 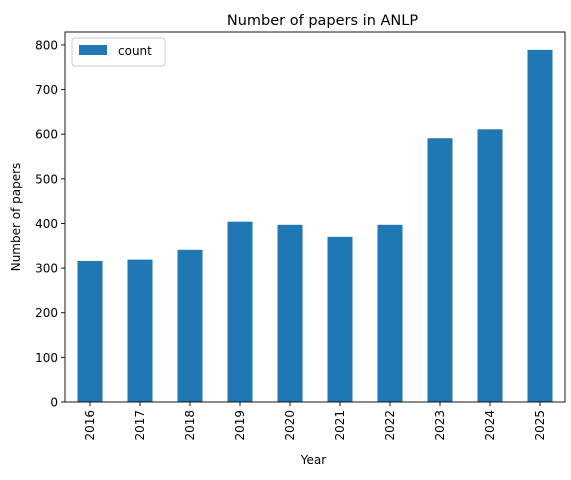 I want to click on bar-2024, so click(x=490, y=265).